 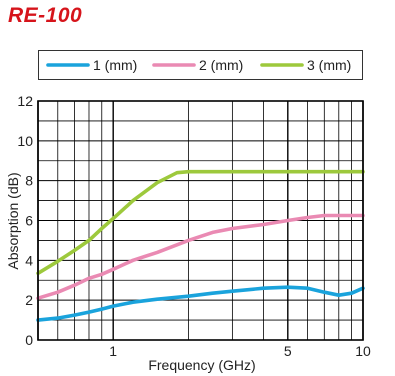 I want to click on legend-label-3: 3 (mm), so click(x=329, y=65).